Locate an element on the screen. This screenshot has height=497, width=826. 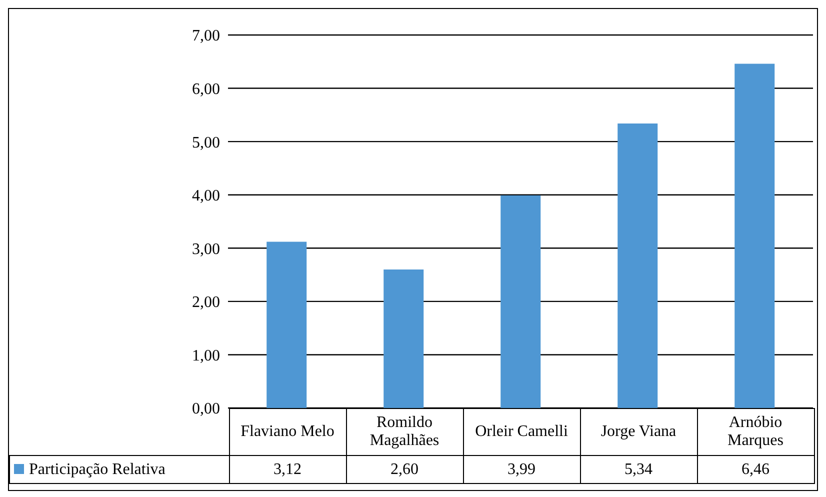
data-label: 2,60 is located at coordinates (404, 470).